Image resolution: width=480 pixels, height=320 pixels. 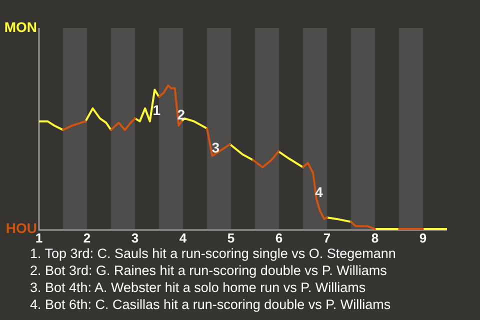 What do you see at coordinates (216, 147) in the screenshot?
I see `annotation: 3` at bounding box center [216, 147].